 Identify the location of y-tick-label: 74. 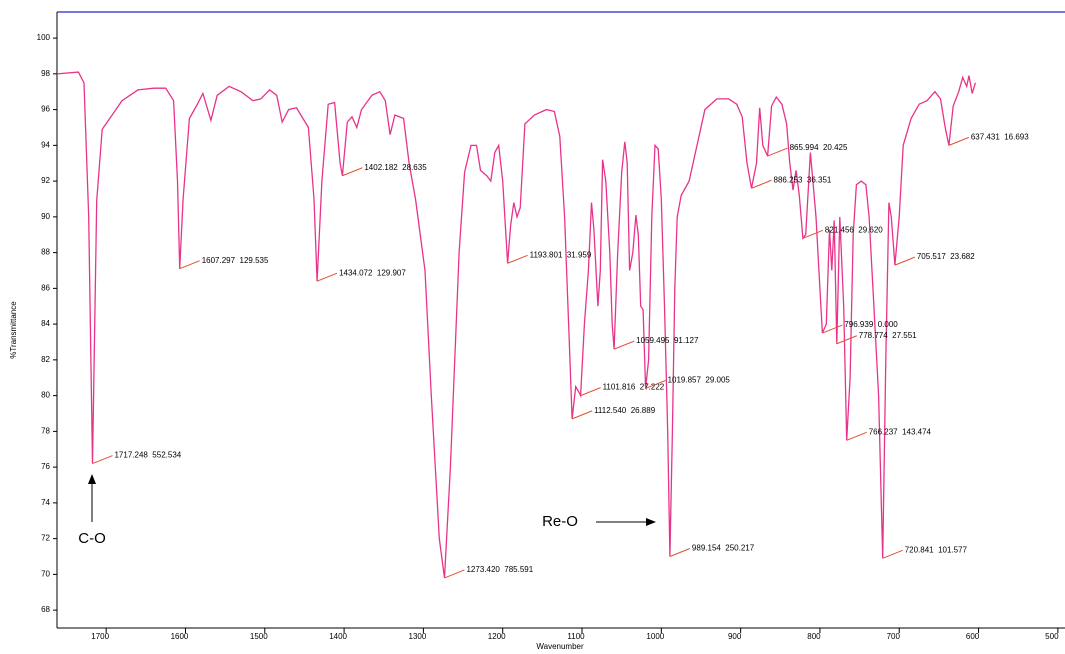
(45, 502).